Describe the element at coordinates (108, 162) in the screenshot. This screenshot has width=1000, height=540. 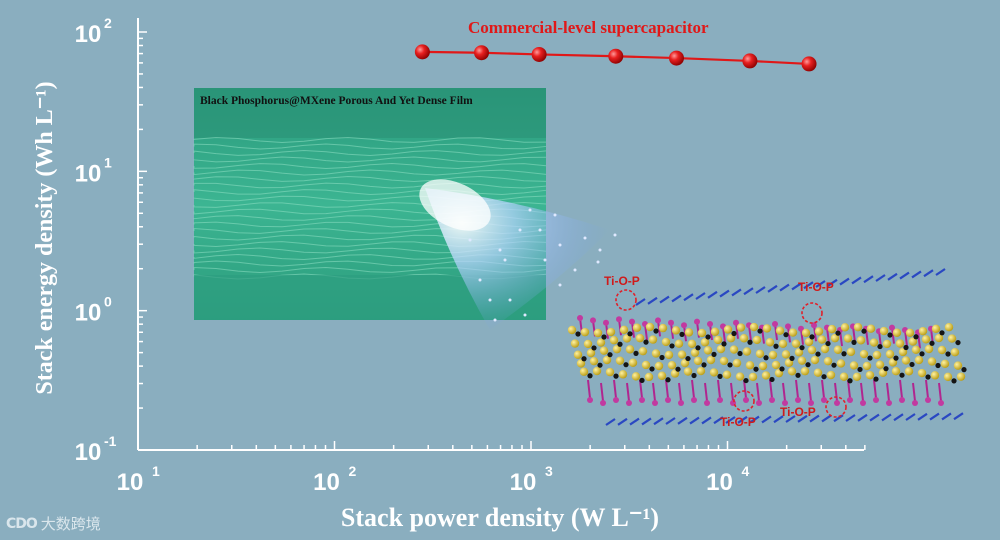
I see `y-tick-exponent: 1` at that location.